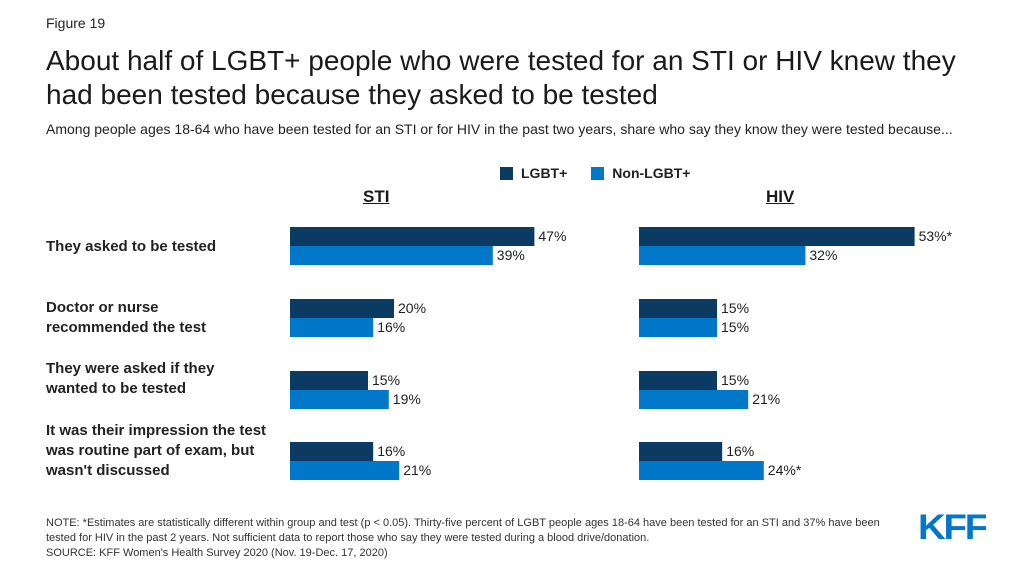 The width and height of the screenshot is (1024, 576). I want to click on category-label: They asked to be tested, so click(131, 246).